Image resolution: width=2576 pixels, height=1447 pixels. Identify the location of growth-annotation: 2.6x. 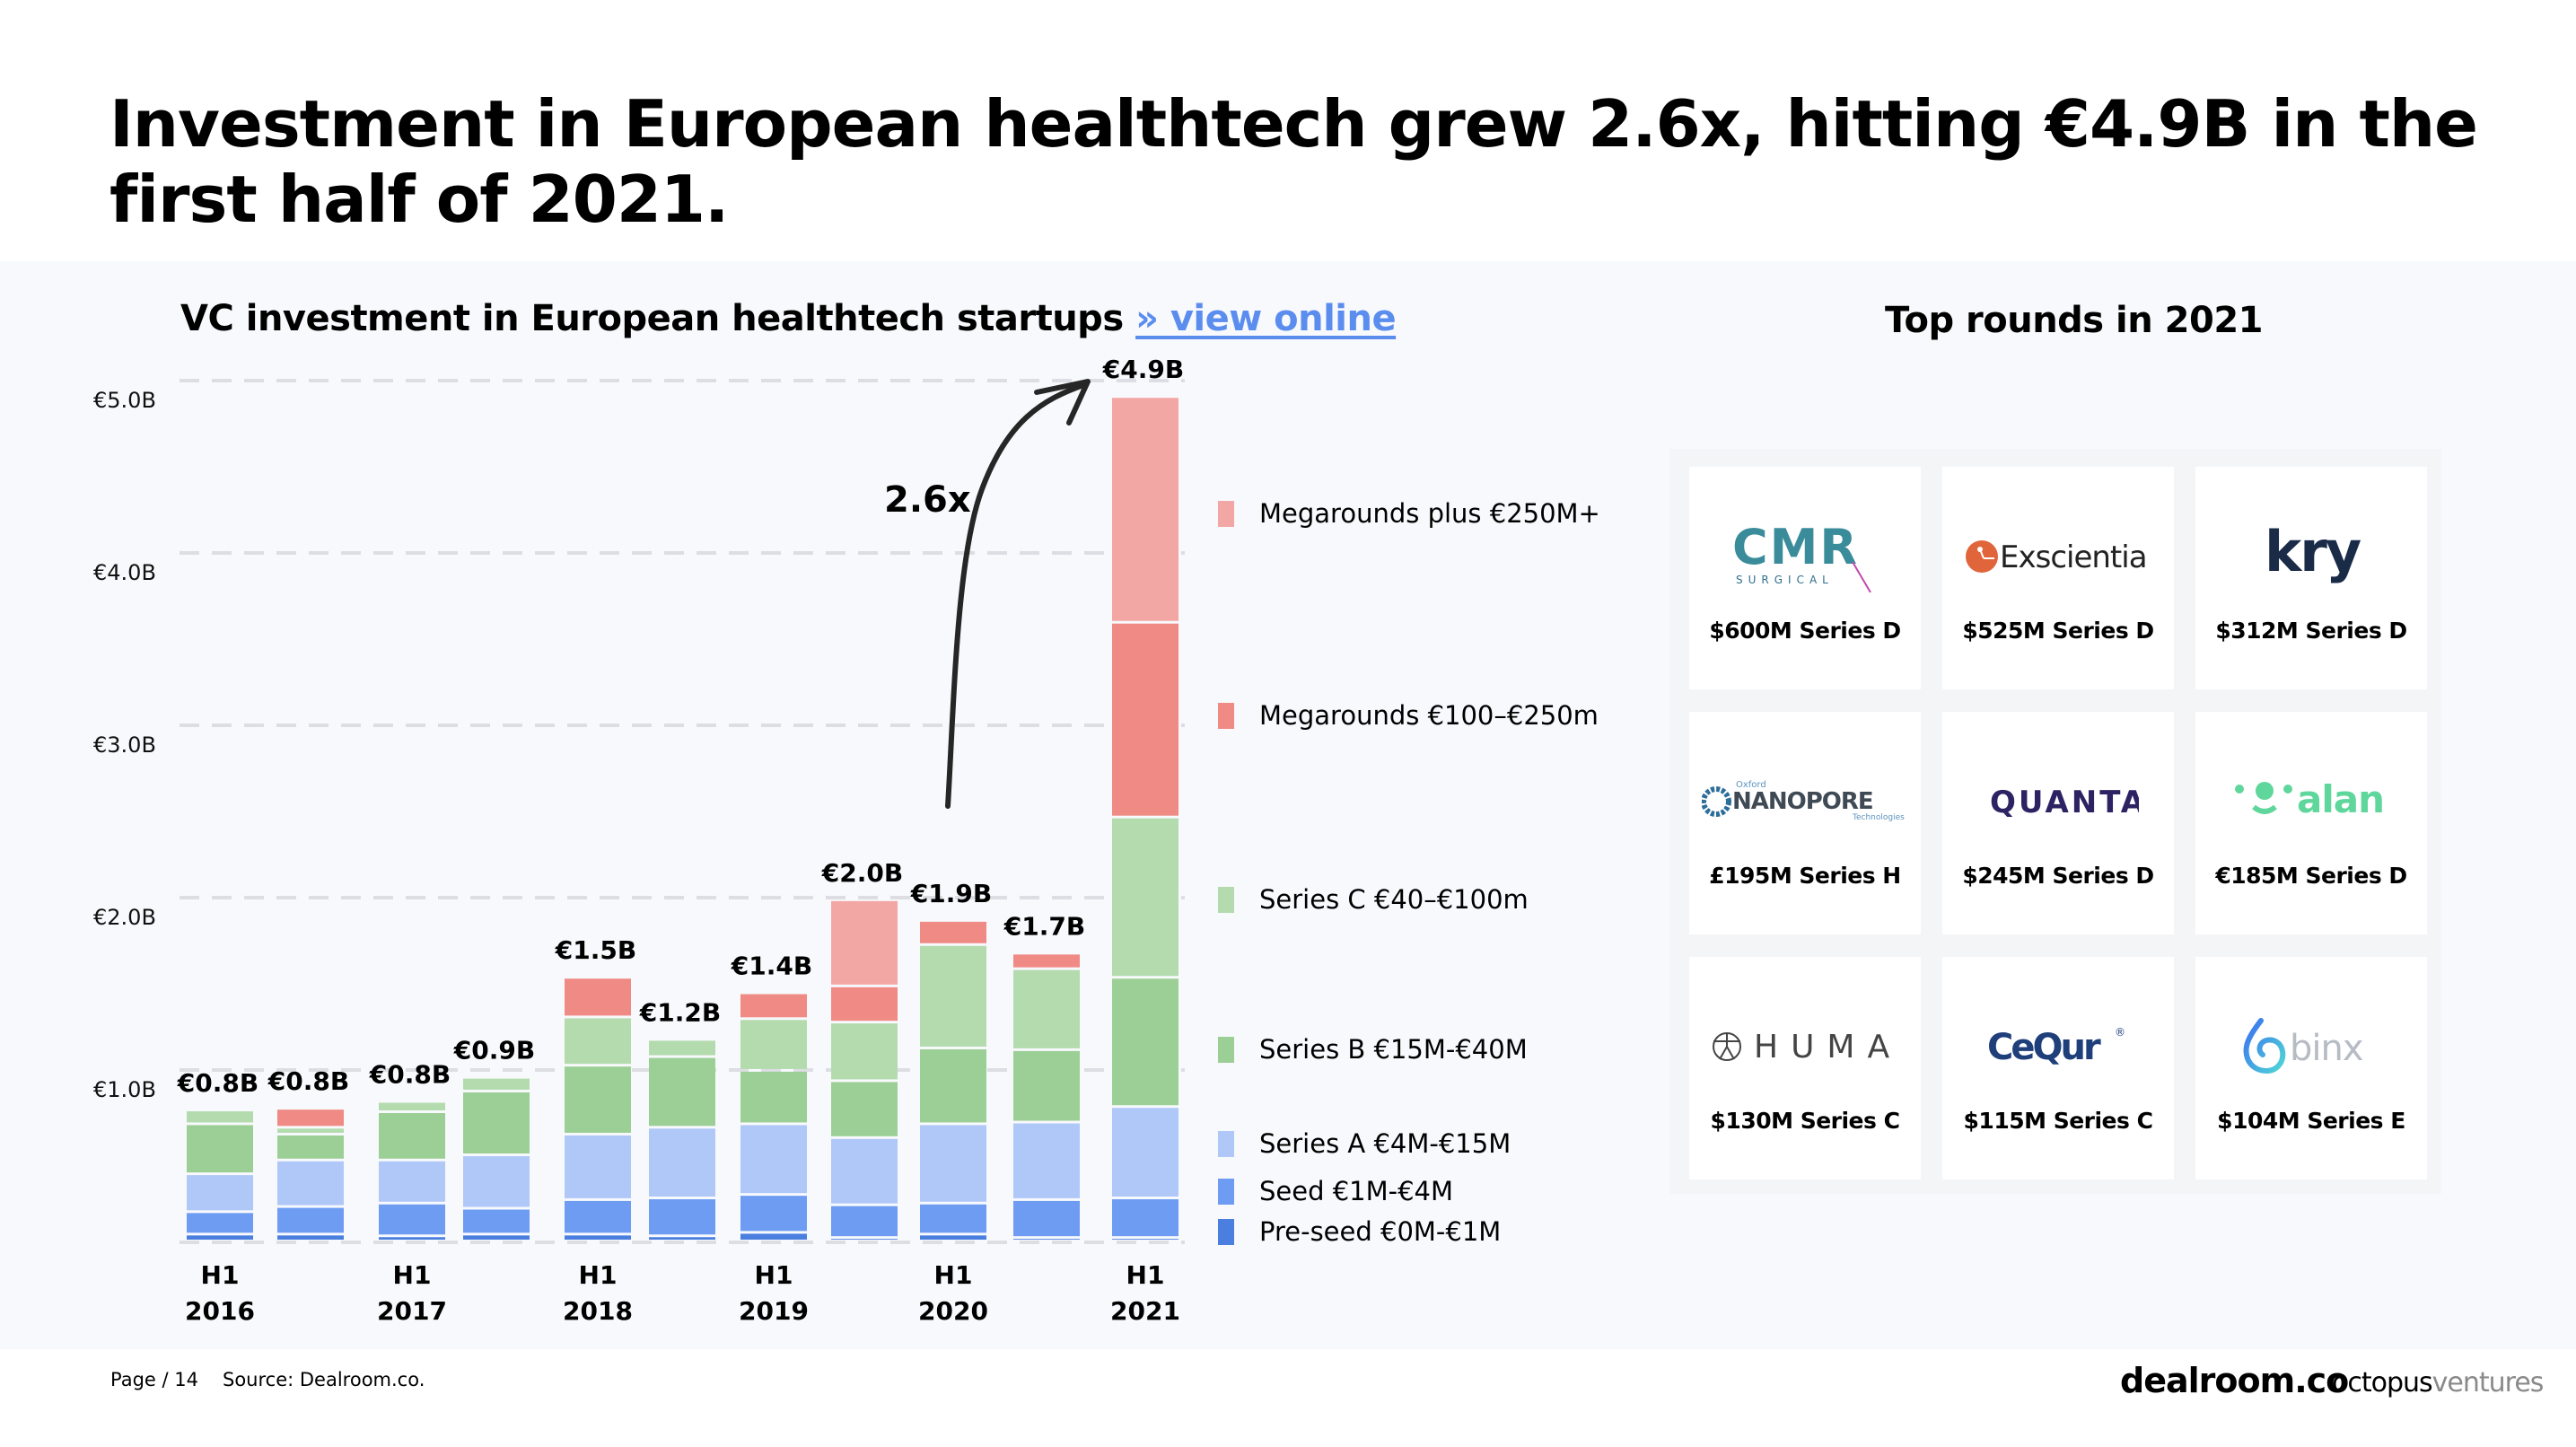
(927, 500).